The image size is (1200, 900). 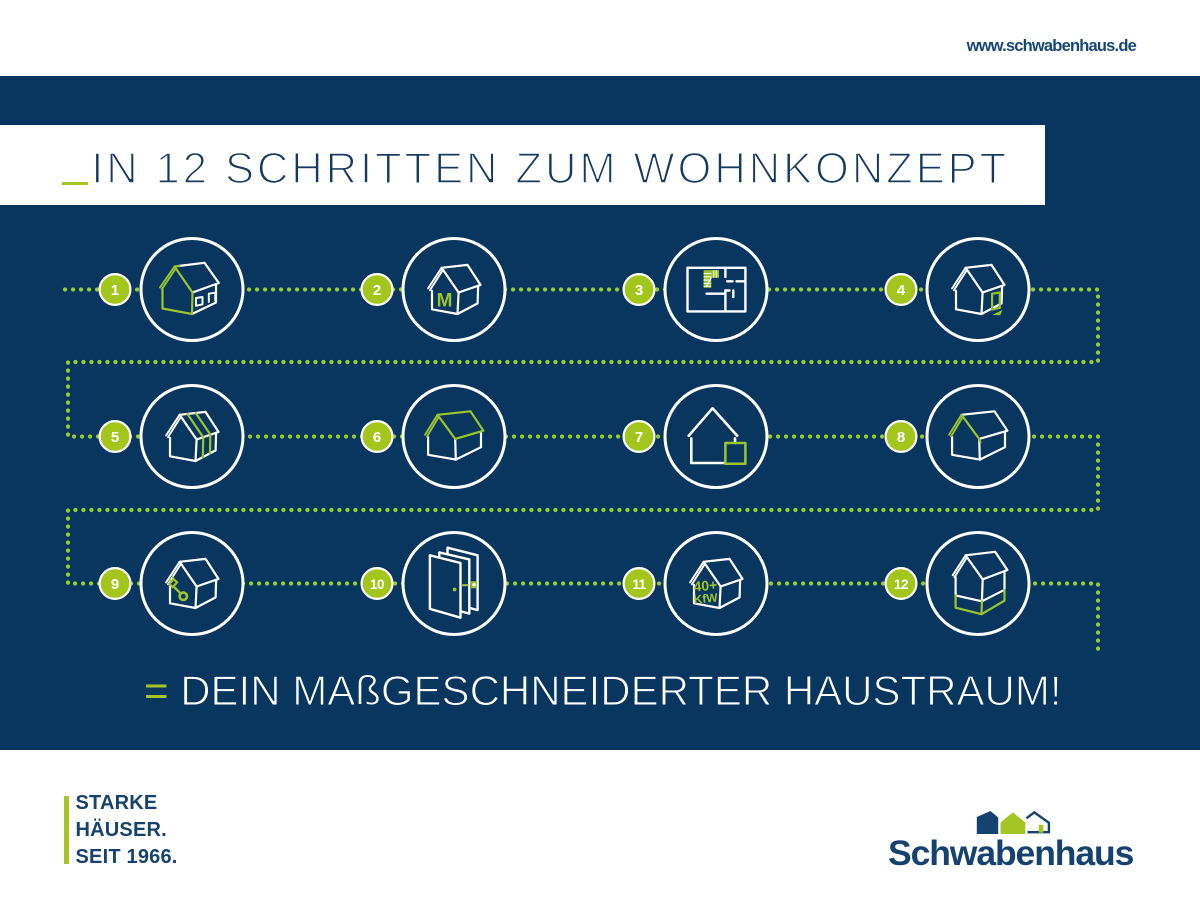 I want to click on svg-text: 4, so click(x=901, y=290).